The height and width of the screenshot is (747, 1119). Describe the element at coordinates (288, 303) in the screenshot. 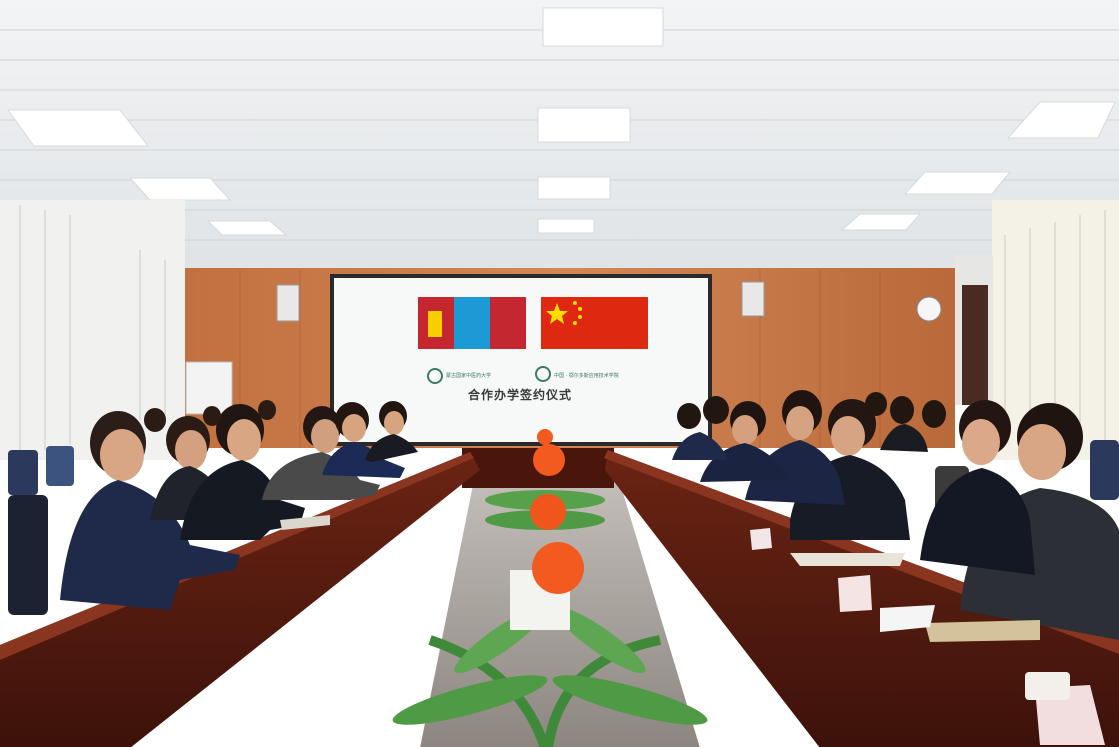

I see `left-speaker` at that location.